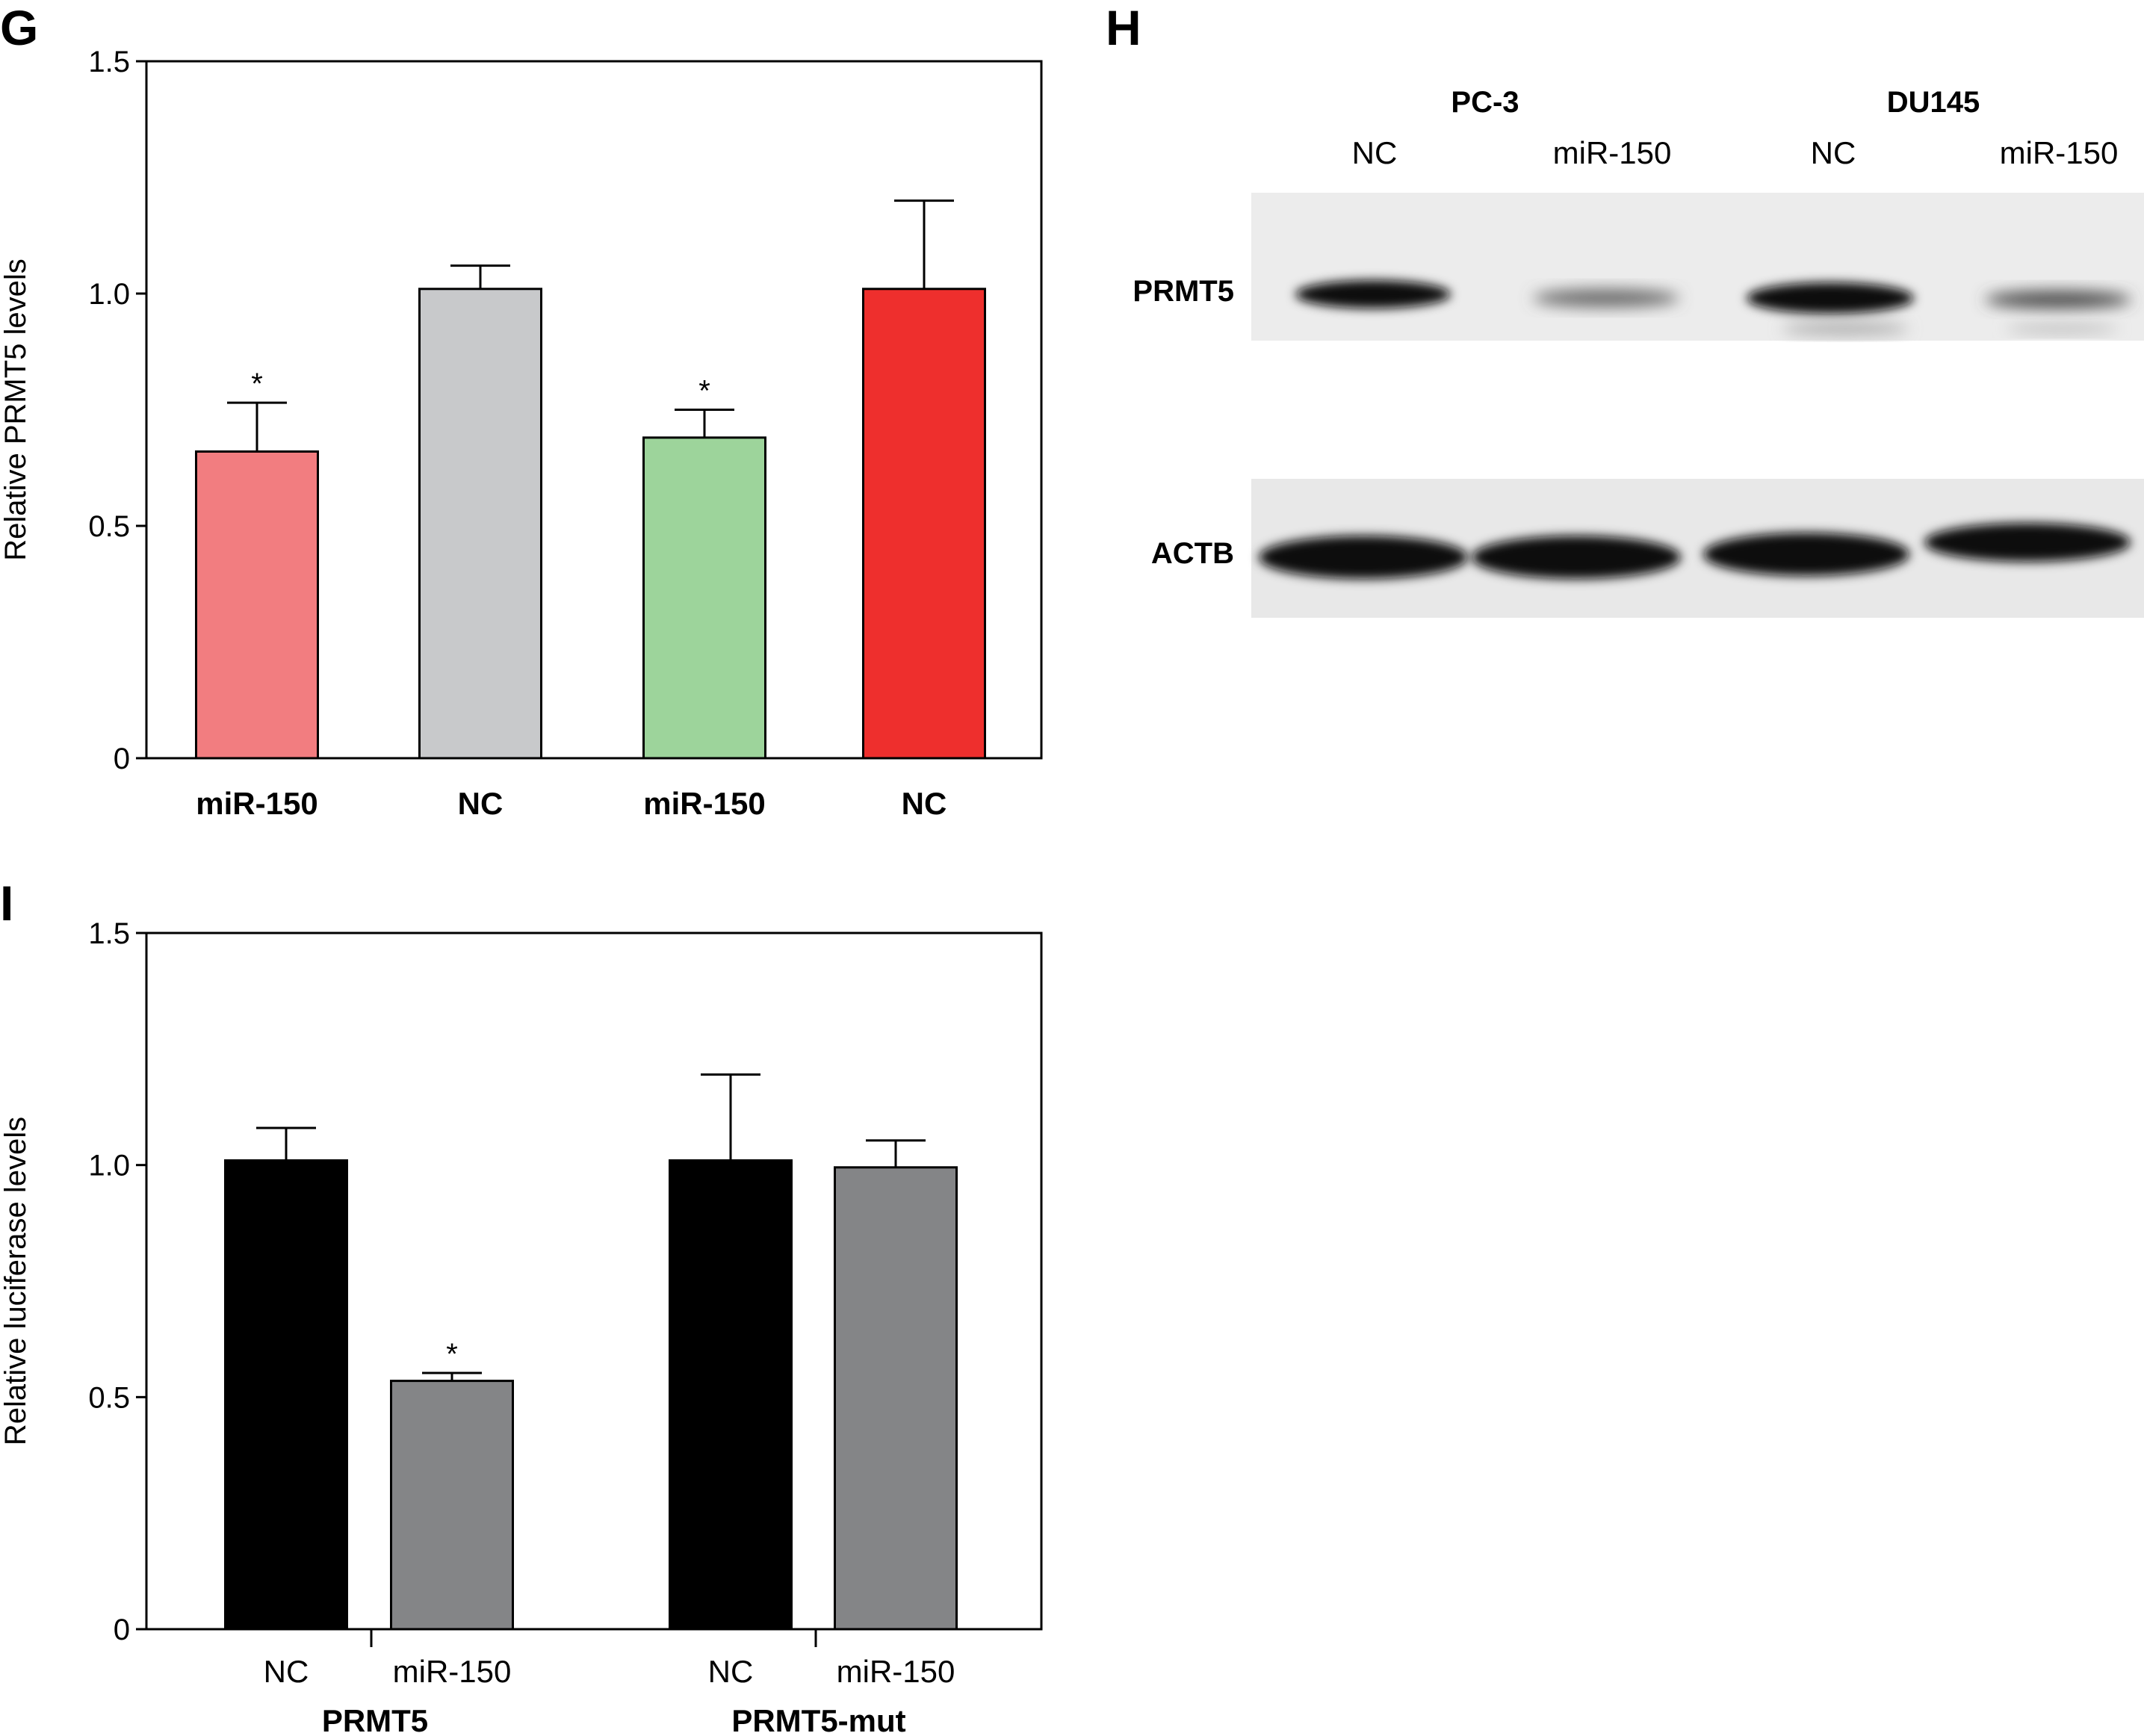 The height and width of the screenshot is (1736, 2144). What do you see at coordinates (16, 409) in the screenshot?
I see `y-axis-label: Relative PRMT5 levels` at bounding box center [16, 409].